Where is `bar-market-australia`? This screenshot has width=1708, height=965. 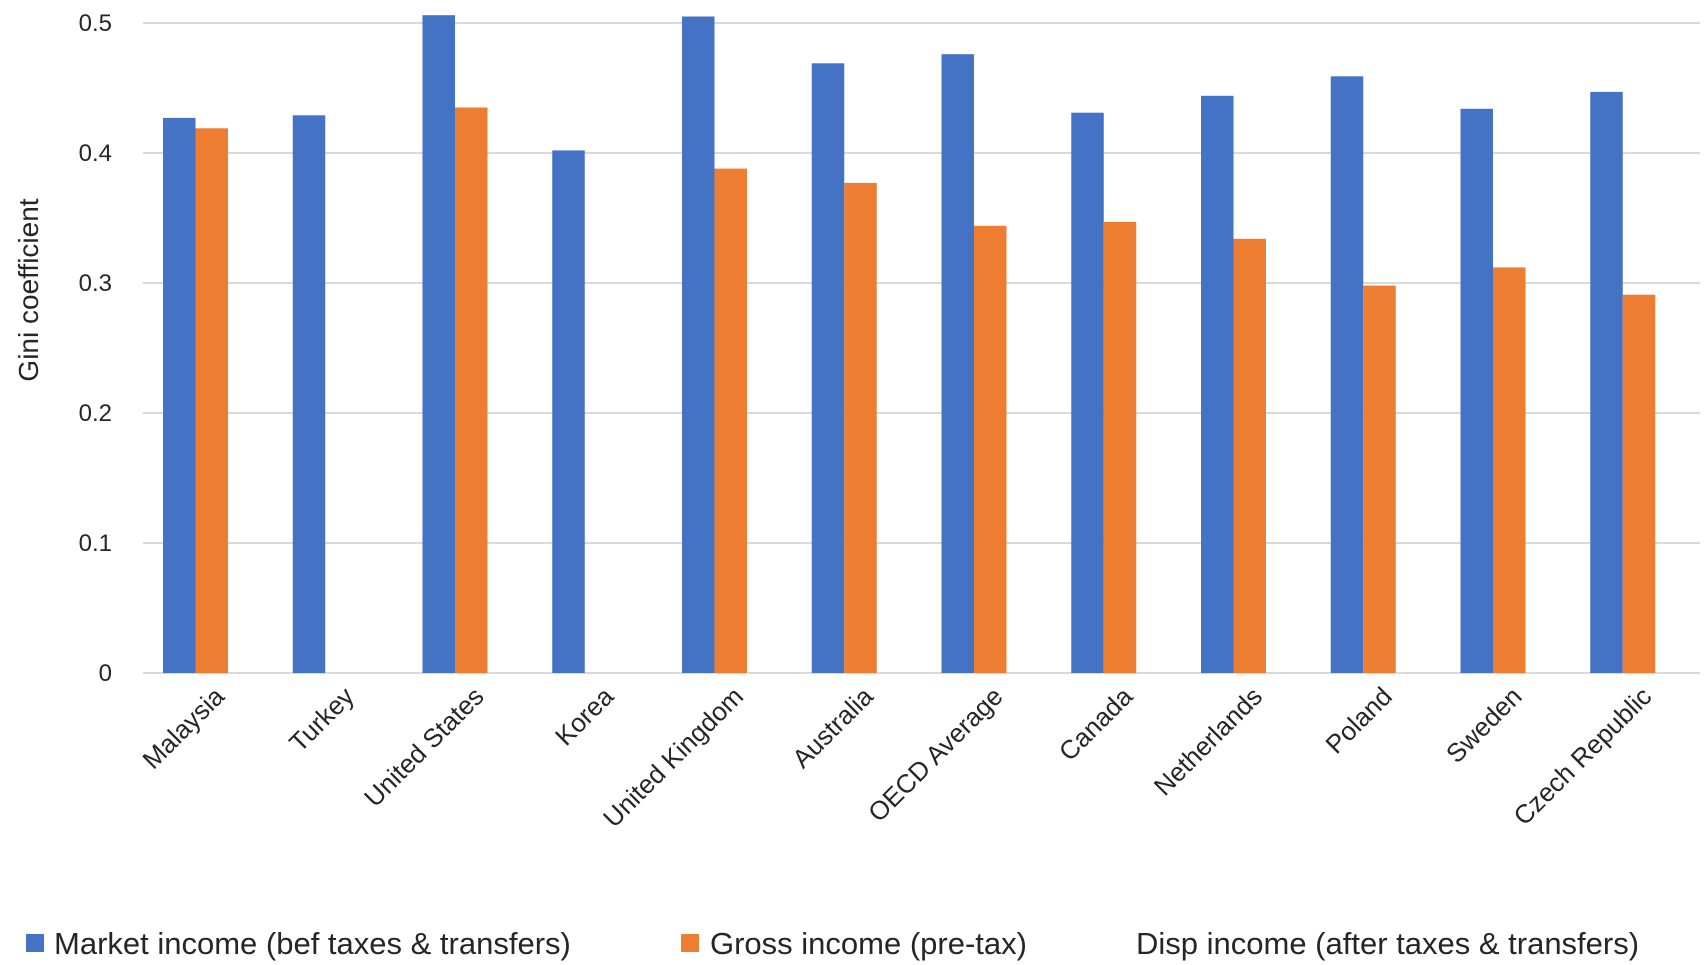 bar-market-australia is located at coordinates (828, 368).